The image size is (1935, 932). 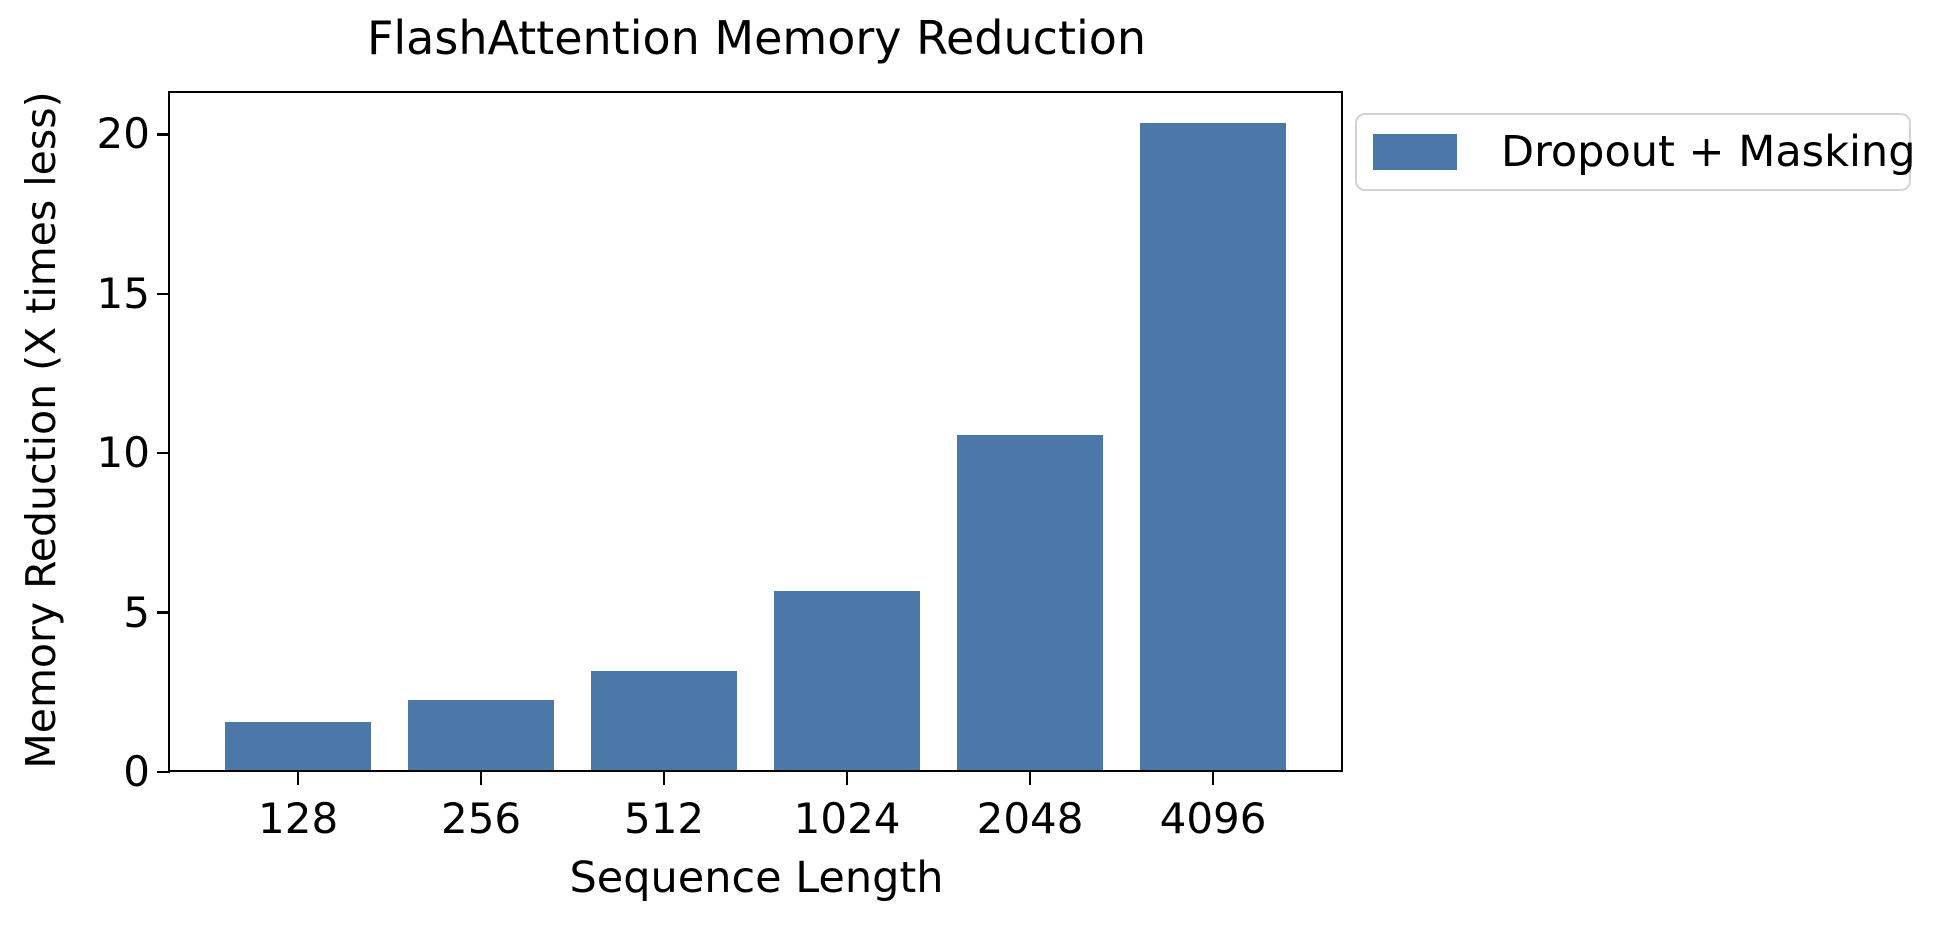 What do you see at coordinates (756, 878) in the screenshot?
I see `x-axis-label: Sequence Length` at bounding box center [756, 878].